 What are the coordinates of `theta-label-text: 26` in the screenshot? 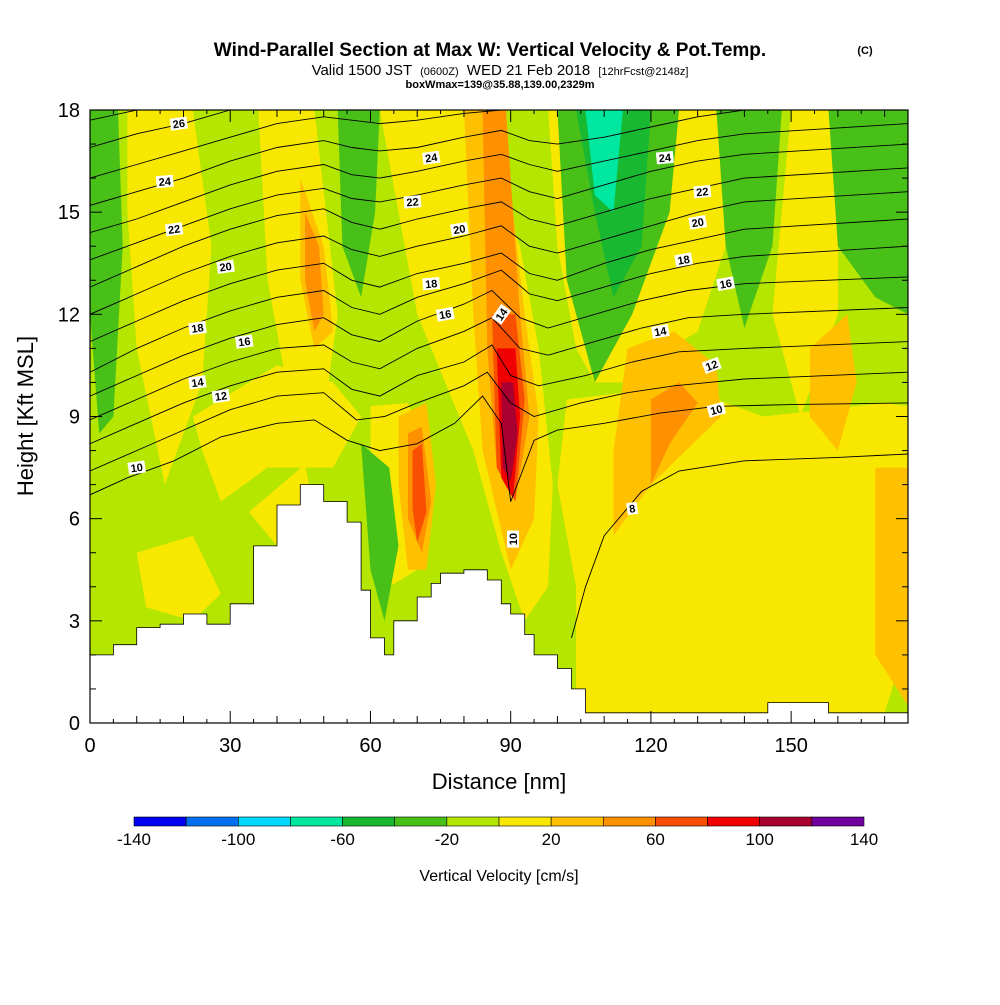 It's located at (179, 125).